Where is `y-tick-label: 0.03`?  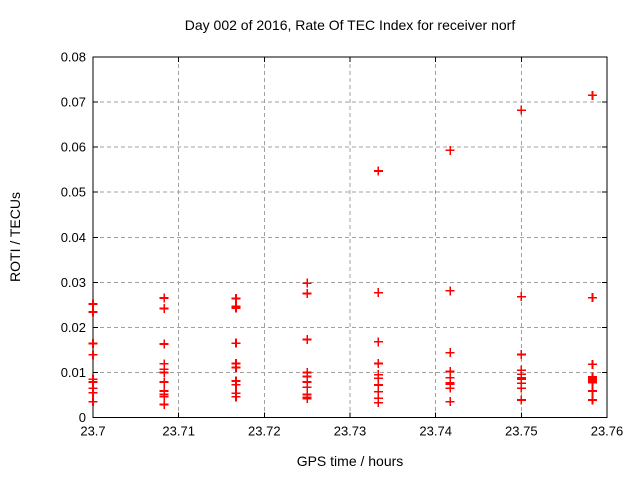
y-tick-label: 0.03 is located at coordinates (73, 282).